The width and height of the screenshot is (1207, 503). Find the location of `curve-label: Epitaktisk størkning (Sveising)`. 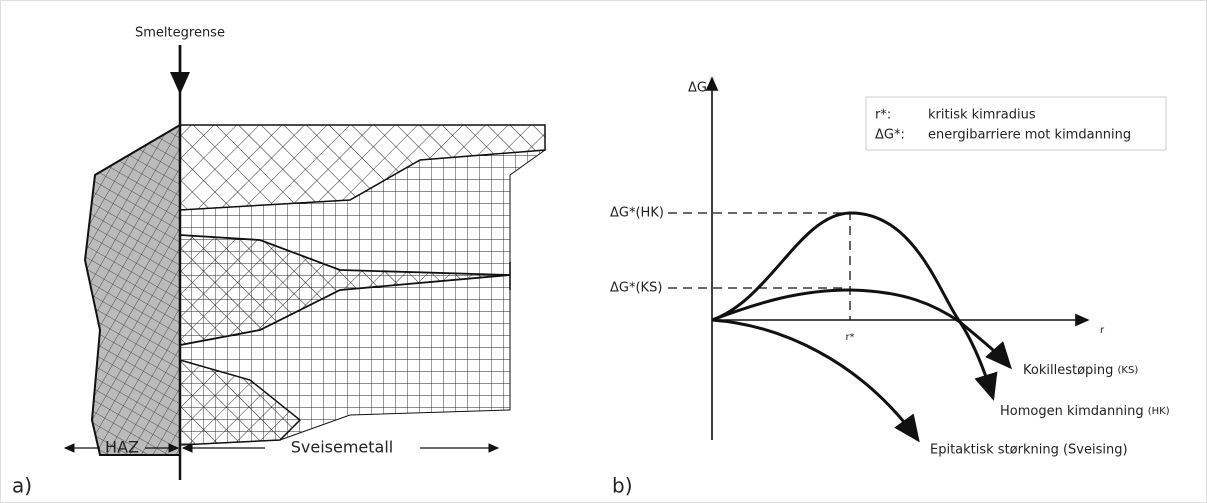

curve-label: Epitaktisk størkning (Sveising) is located at coordinates (1029, 450).